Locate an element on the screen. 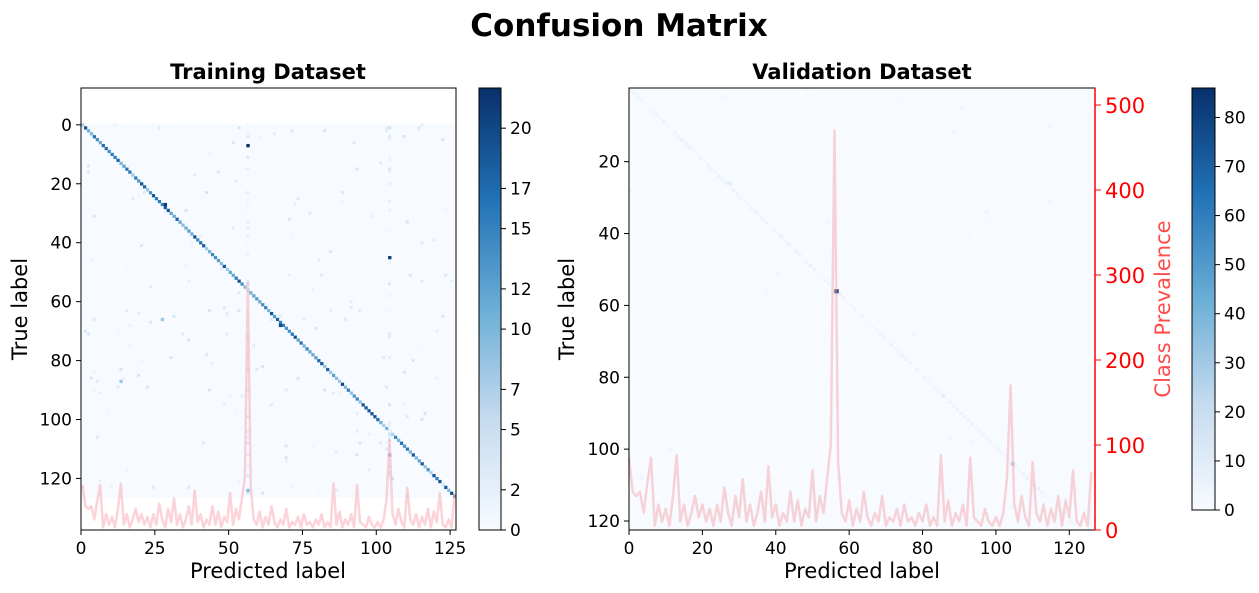  validation-offdiag-cell is located at coordinates (968, 237).